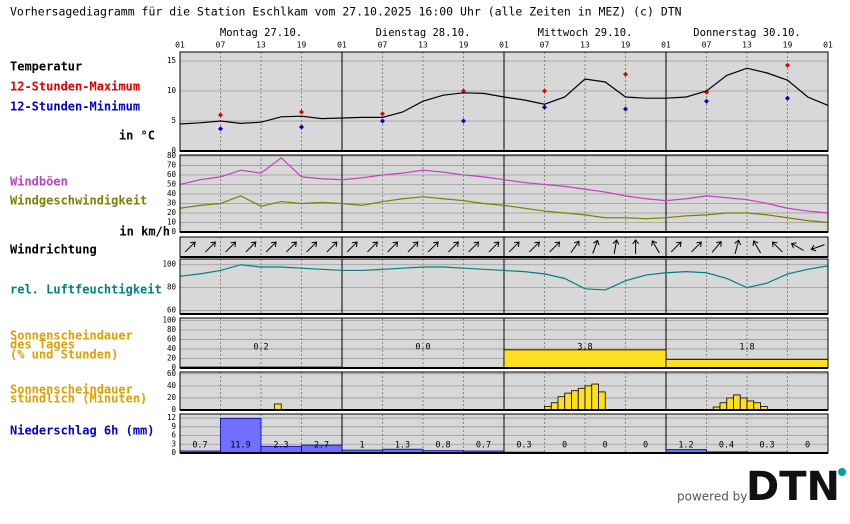  What do you see at coordinates (86, 290) in the screenshot?
I see `legend-entry: rel. Luftfeuchtigkeit` at bounding box center [86, 290].